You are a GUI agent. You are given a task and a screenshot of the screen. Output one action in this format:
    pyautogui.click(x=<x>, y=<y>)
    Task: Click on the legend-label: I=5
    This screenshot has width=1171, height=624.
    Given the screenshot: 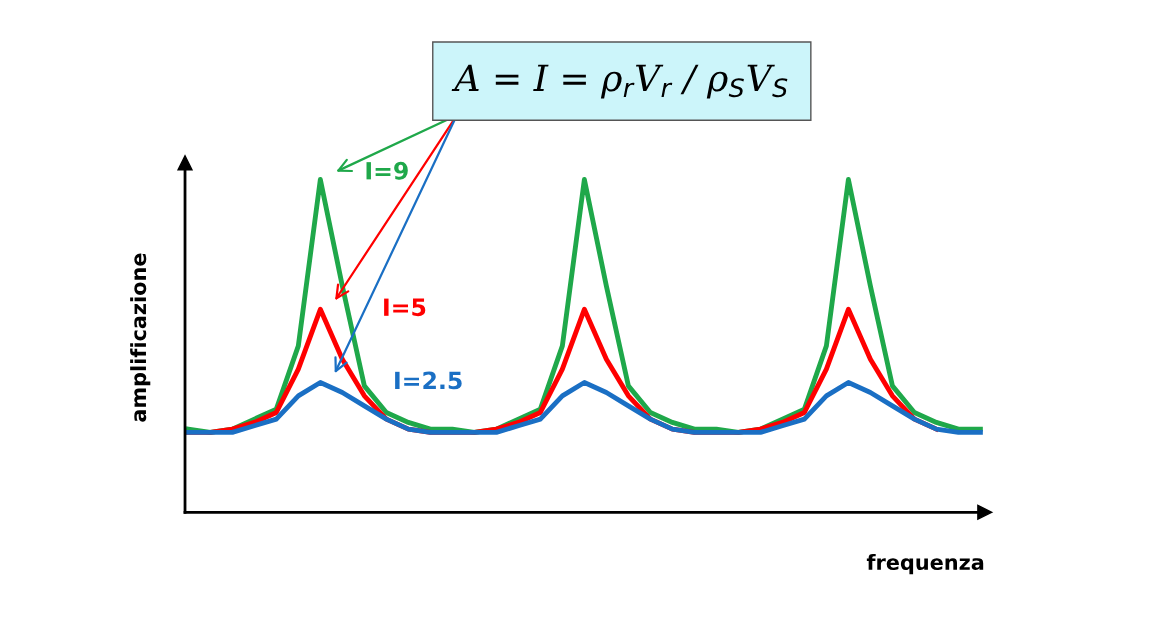 What is the action you would take?
    pyautogui.click(x=405, y=307)
    